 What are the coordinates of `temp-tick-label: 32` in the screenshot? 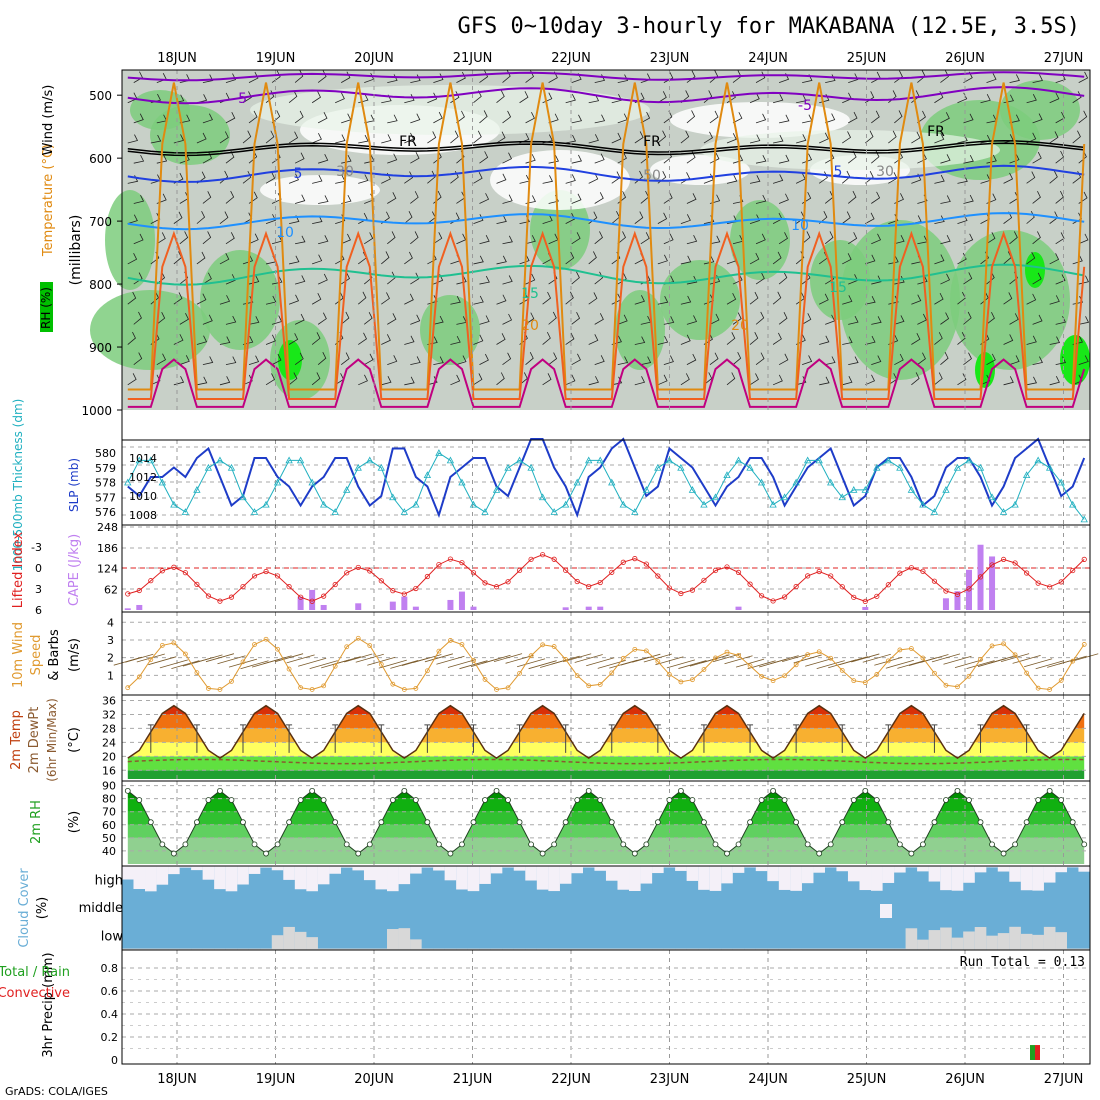 It's located at (109, 714).